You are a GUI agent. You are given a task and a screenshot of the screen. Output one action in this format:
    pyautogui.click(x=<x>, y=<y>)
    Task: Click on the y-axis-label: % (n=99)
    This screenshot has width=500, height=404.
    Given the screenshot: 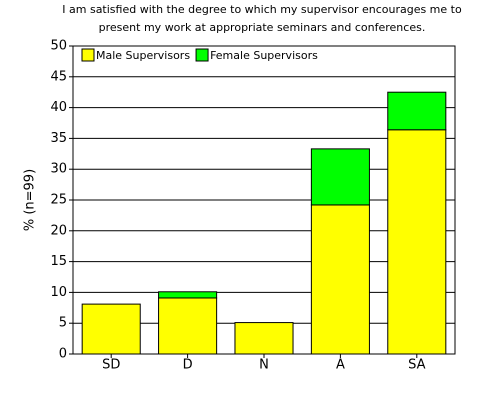 What is the action you would take?
    pyautogui.click(x=30, y=200)
    